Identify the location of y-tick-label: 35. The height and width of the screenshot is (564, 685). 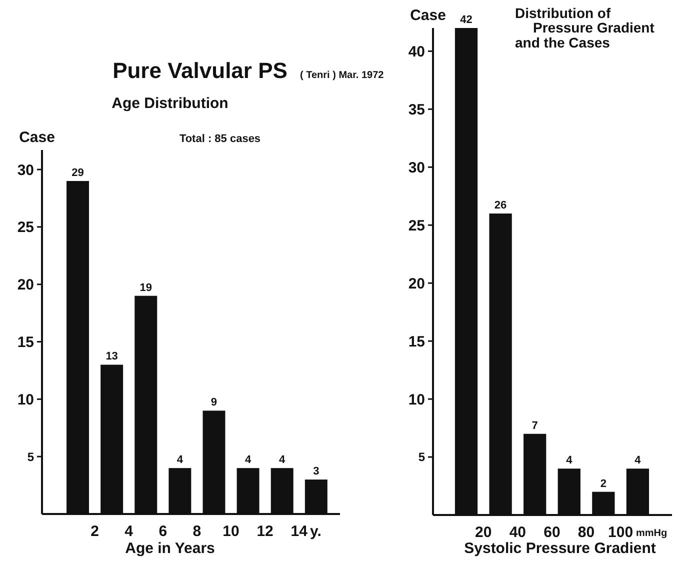
(416, 109).